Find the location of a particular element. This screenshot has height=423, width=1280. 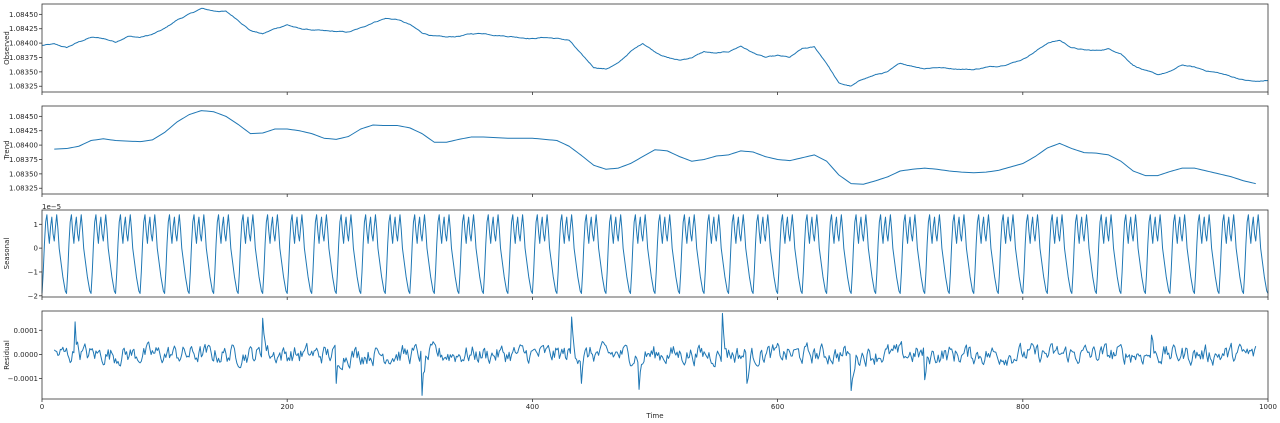

y-tick-label: 0.0001 is located at coordinates (26, 331).